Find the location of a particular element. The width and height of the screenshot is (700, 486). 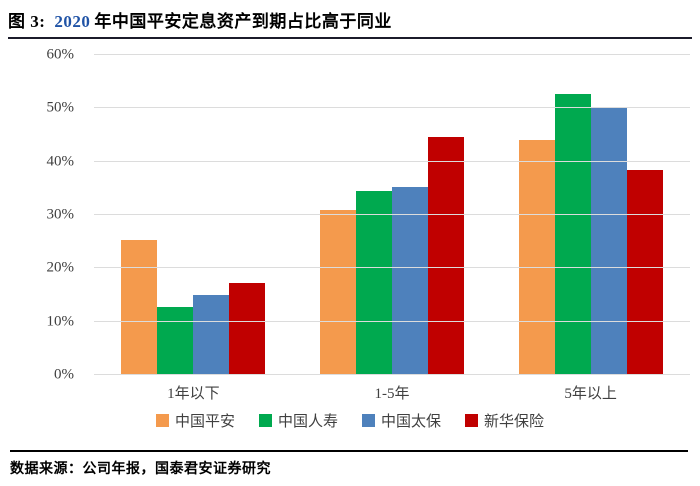

figure-title: 图 3: 2020 年中国平安定息资产到期占比高于同业 is located at coordinates (350, 19).